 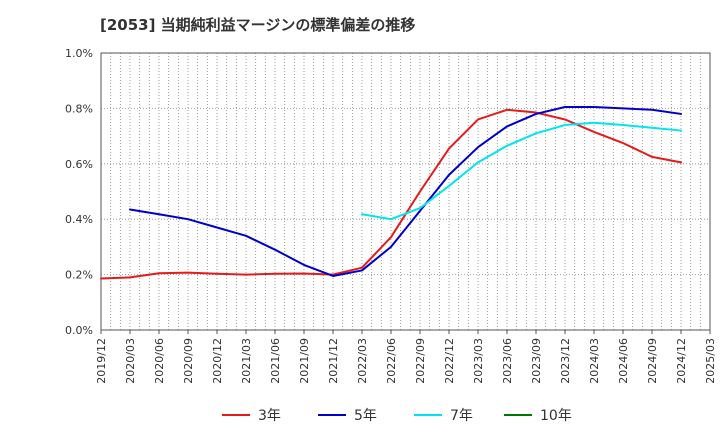 What do you see at coordinates (269, 416) in the screenshot?
I see `legend-label-3y: 3年` at bounding box center [269, 416].